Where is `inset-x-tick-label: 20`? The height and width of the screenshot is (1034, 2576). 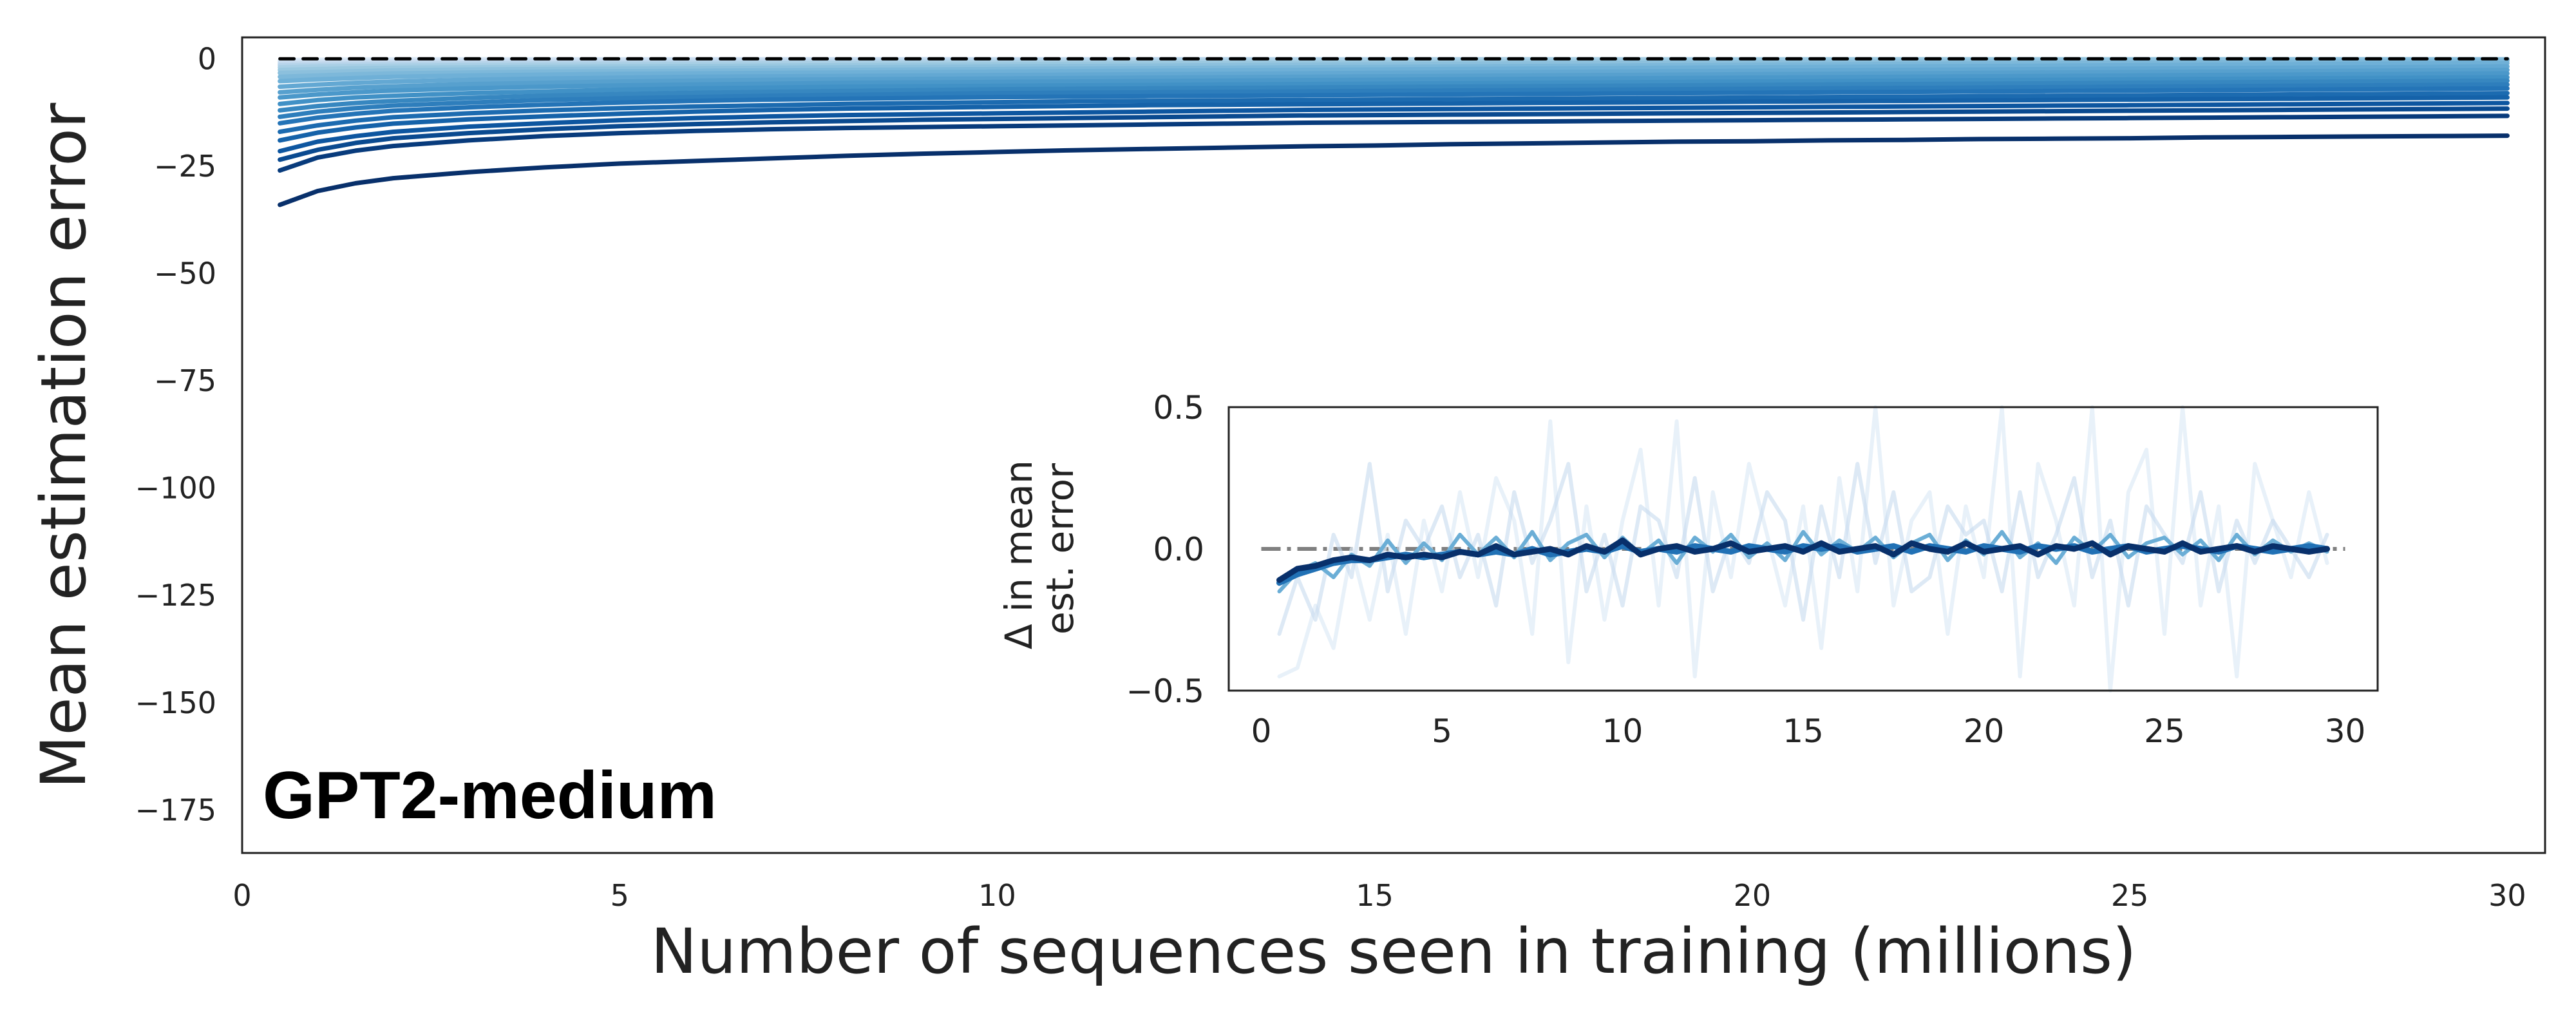
inset-x-tick-label: 20 is located at coordinates (1985, 731).